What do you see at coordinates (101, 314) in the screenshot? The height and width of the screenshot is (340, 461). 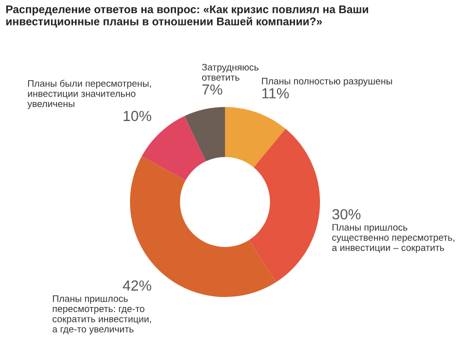 I see `slice-label: Планы пришлось пересмотреть: где-то сократить инвестиции, а где-то увеличить` at bounding box center [101, 314].